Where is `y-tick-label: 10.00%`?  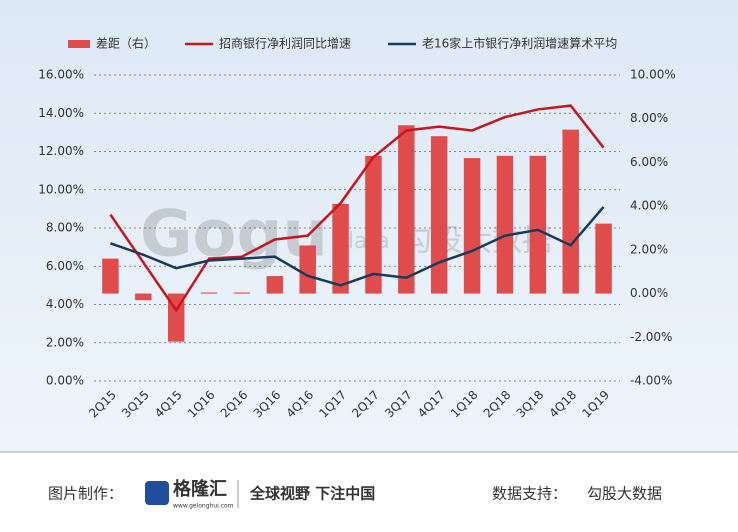 y-tick-label: 10.00% is located at coordinates (61, 189).